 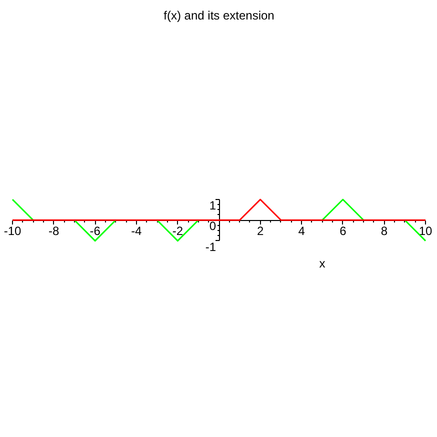 I want to click on x-axis-title: x, so click(x=322, y=263).